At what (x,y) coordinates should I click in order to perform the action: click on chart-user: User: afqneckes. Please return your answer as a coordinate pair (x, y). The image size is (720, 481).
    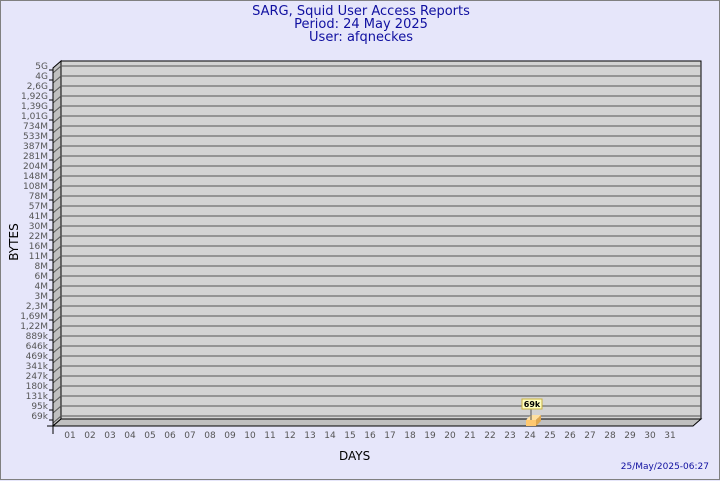
    Looking at the image, I should click on (361, 37).